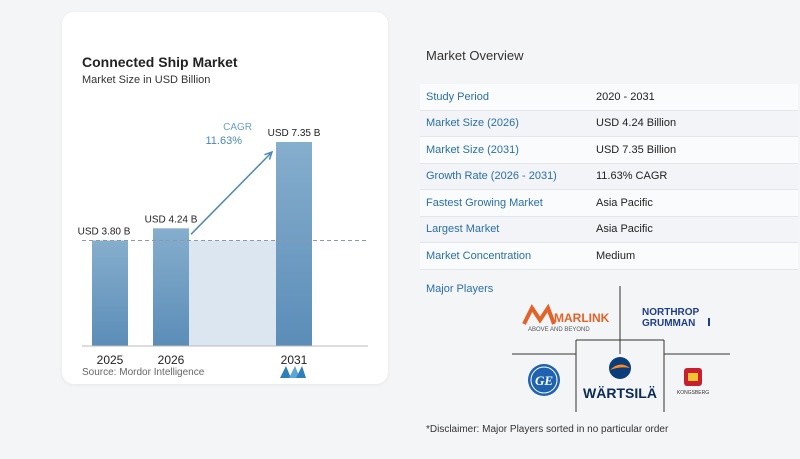 The image size is (800, 459). What do you see at coordinates (559, 330) in the screenshot?
I see `marlink-tagline: ABOVE AND BEYOND` at bounding box center [559, 330].